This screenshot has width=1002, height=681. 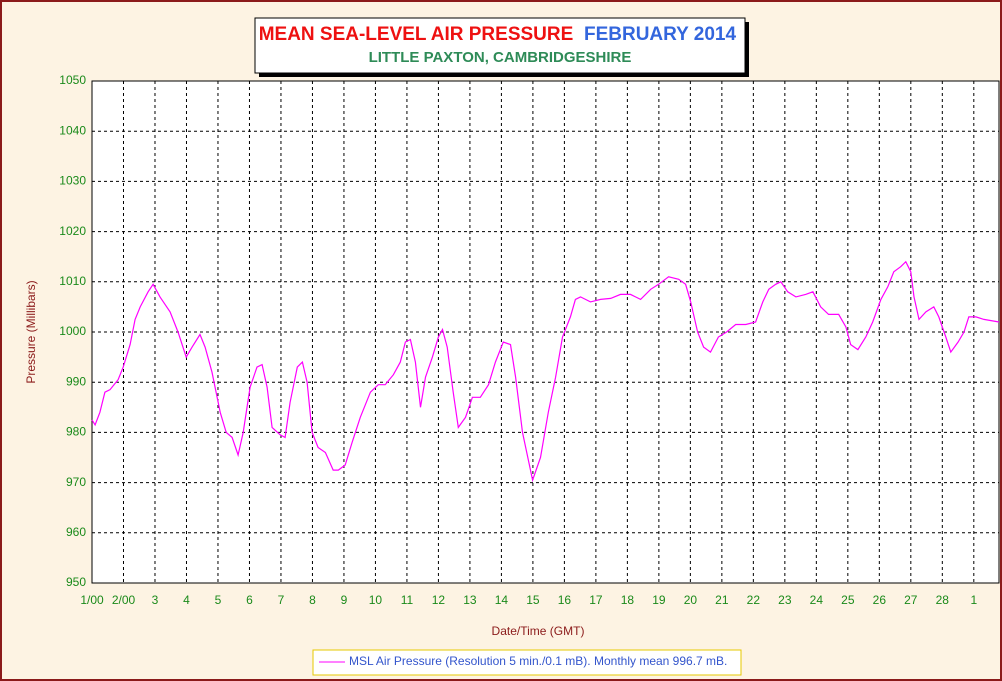 I want to click on chart-title: MEAN SEA-LEVEL AIR PRESSURE, so click(x=416, y=34).